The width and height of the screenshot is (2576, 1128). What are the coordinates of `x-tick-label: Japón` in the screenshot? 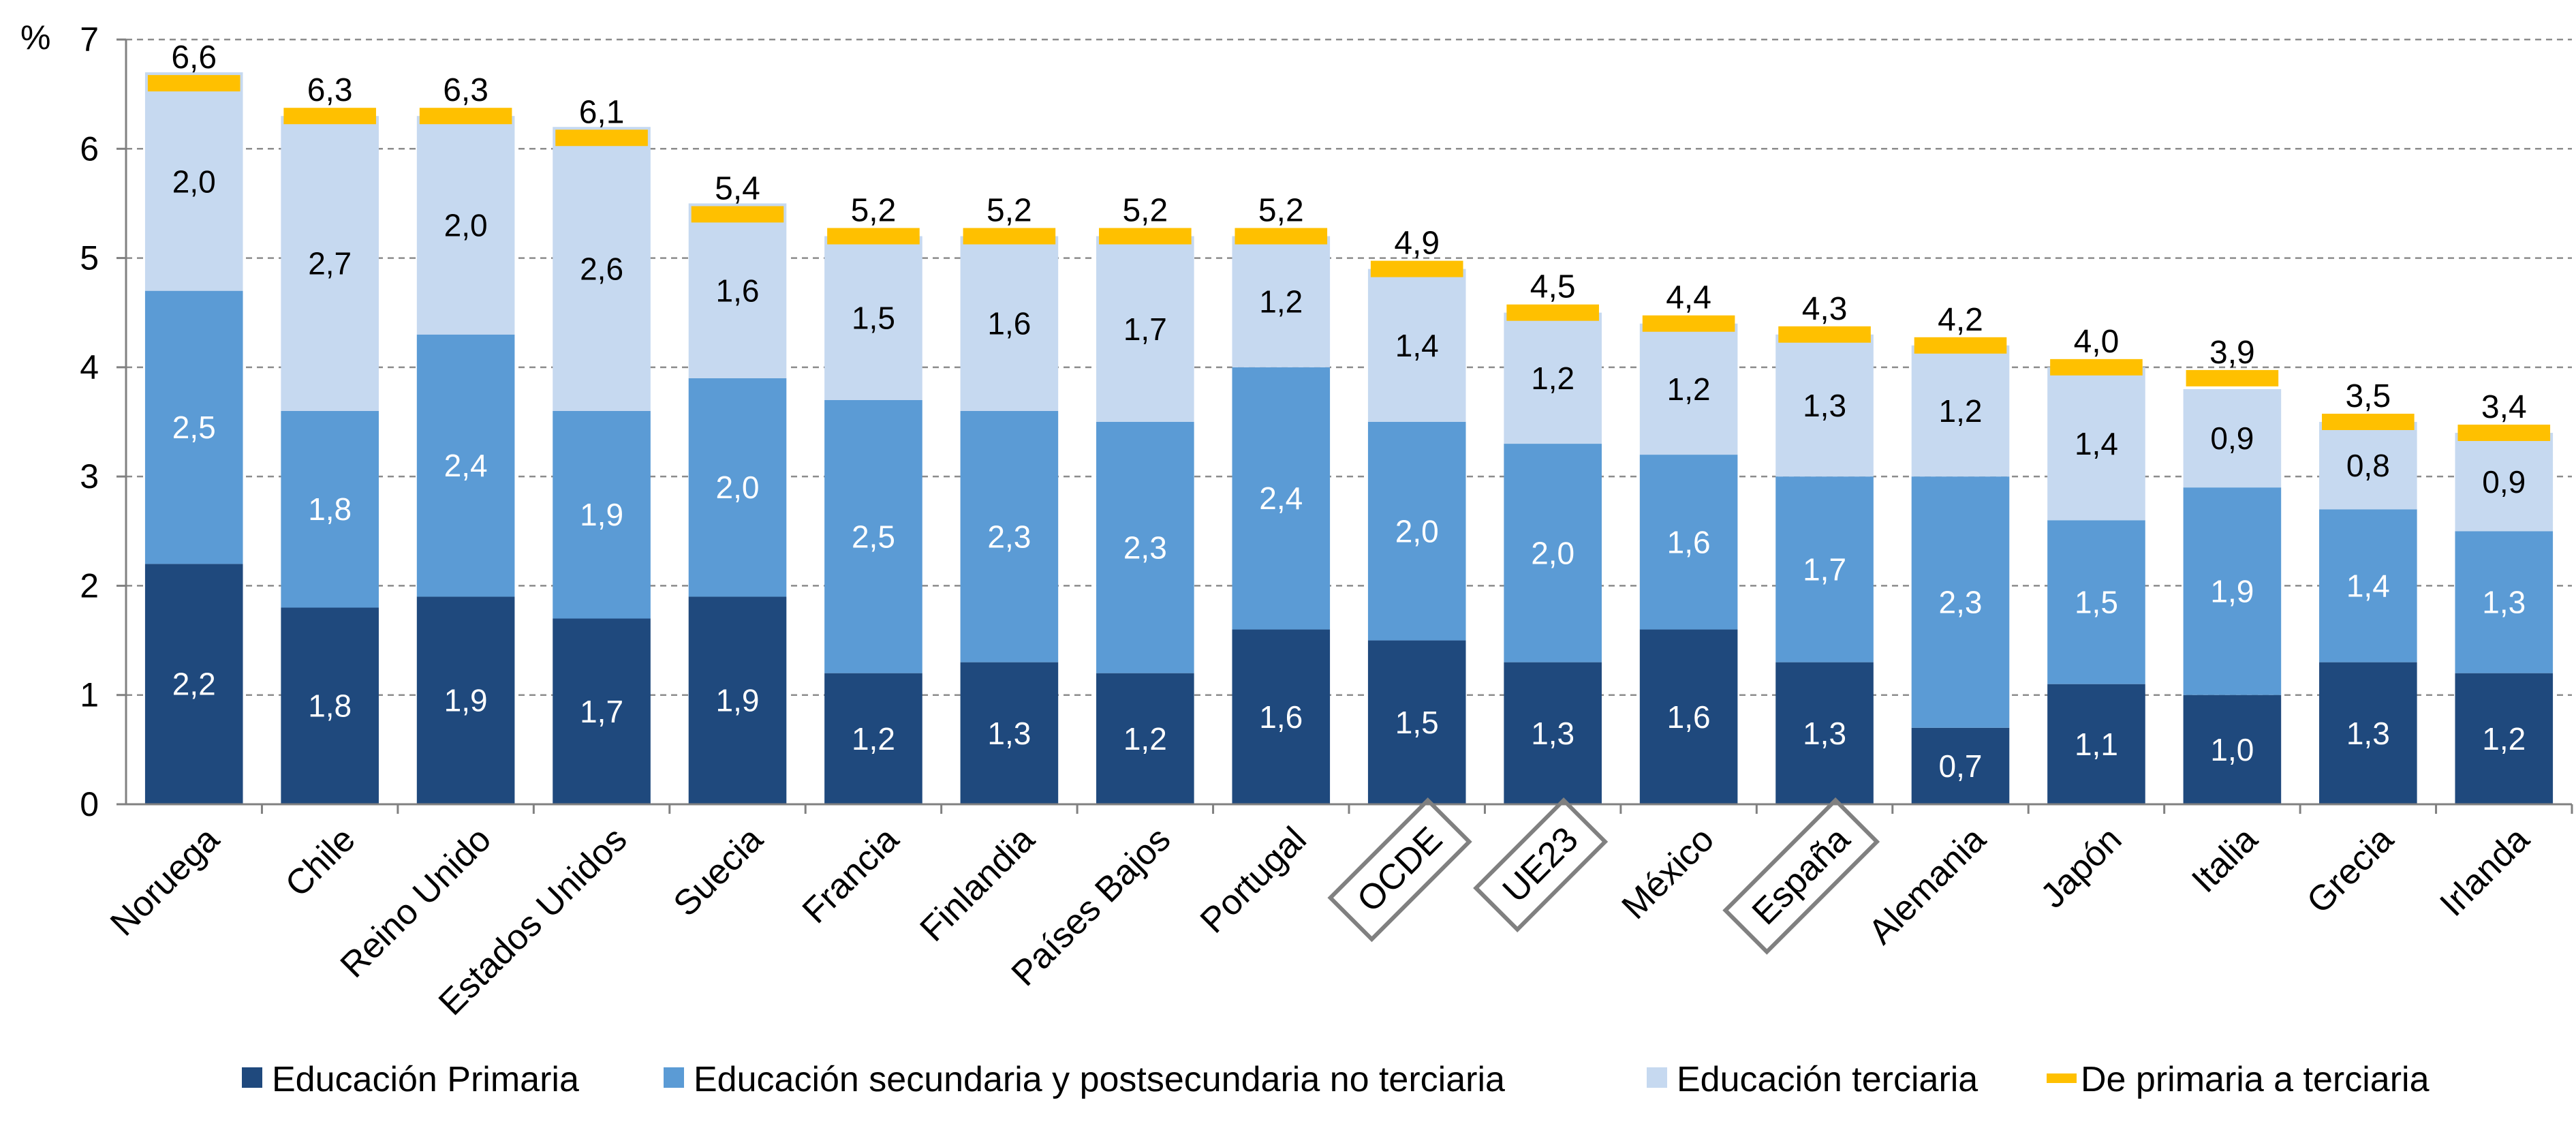 It's located at (2081, 867).